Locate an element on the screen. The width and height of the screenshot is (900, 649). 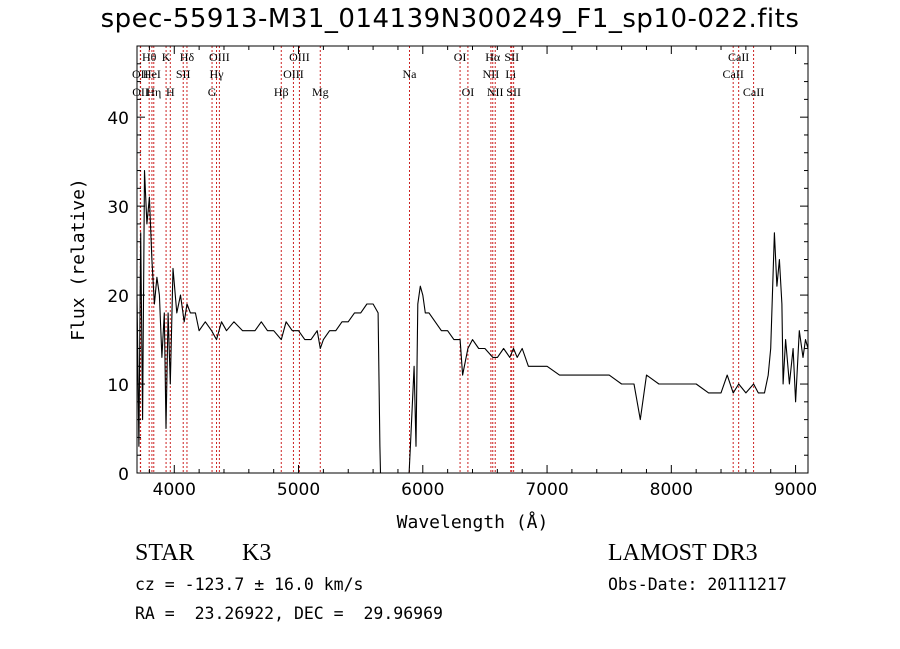
y-tick-label: 20 is located at coordinates (118, 297).